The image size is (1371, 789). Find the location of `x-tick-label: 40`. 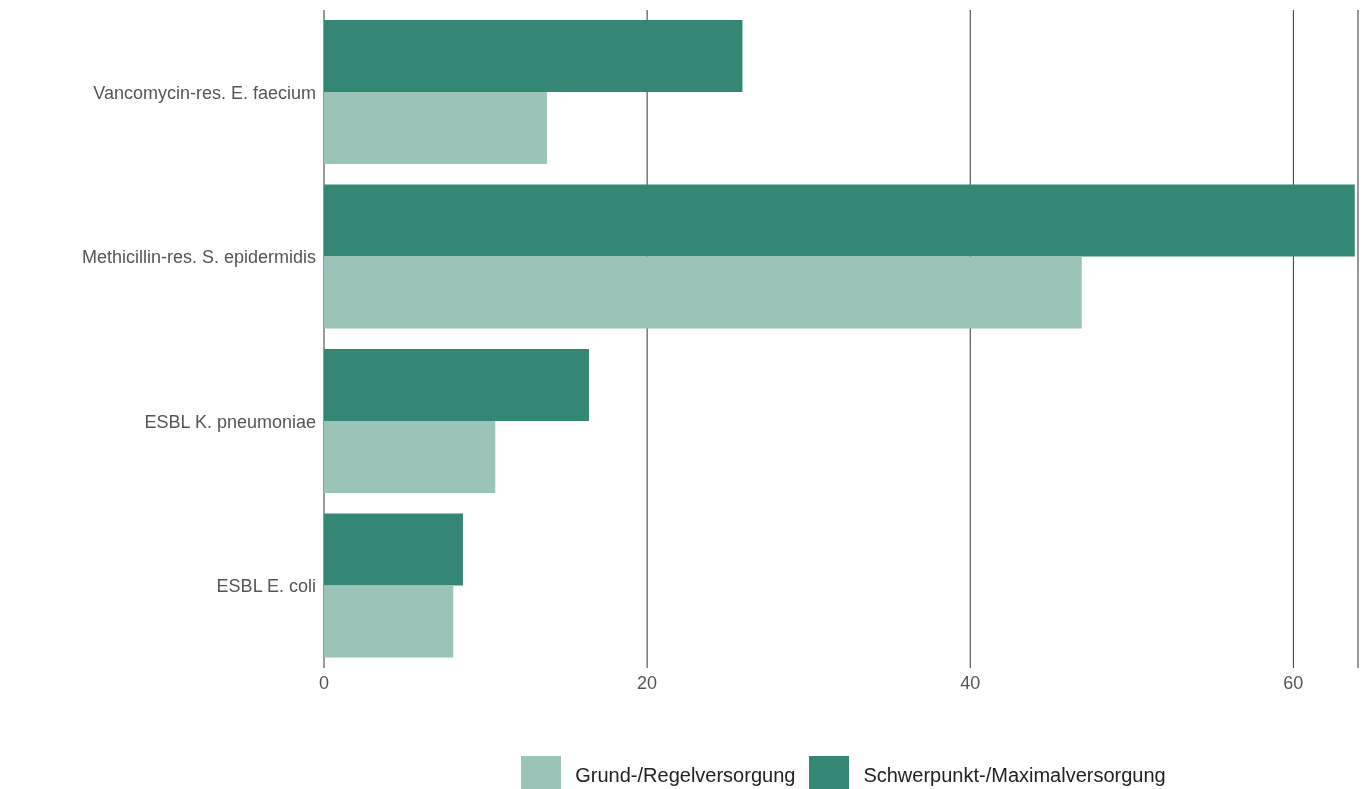

x-tick-label: 40 is located at coordinates (970, 682).